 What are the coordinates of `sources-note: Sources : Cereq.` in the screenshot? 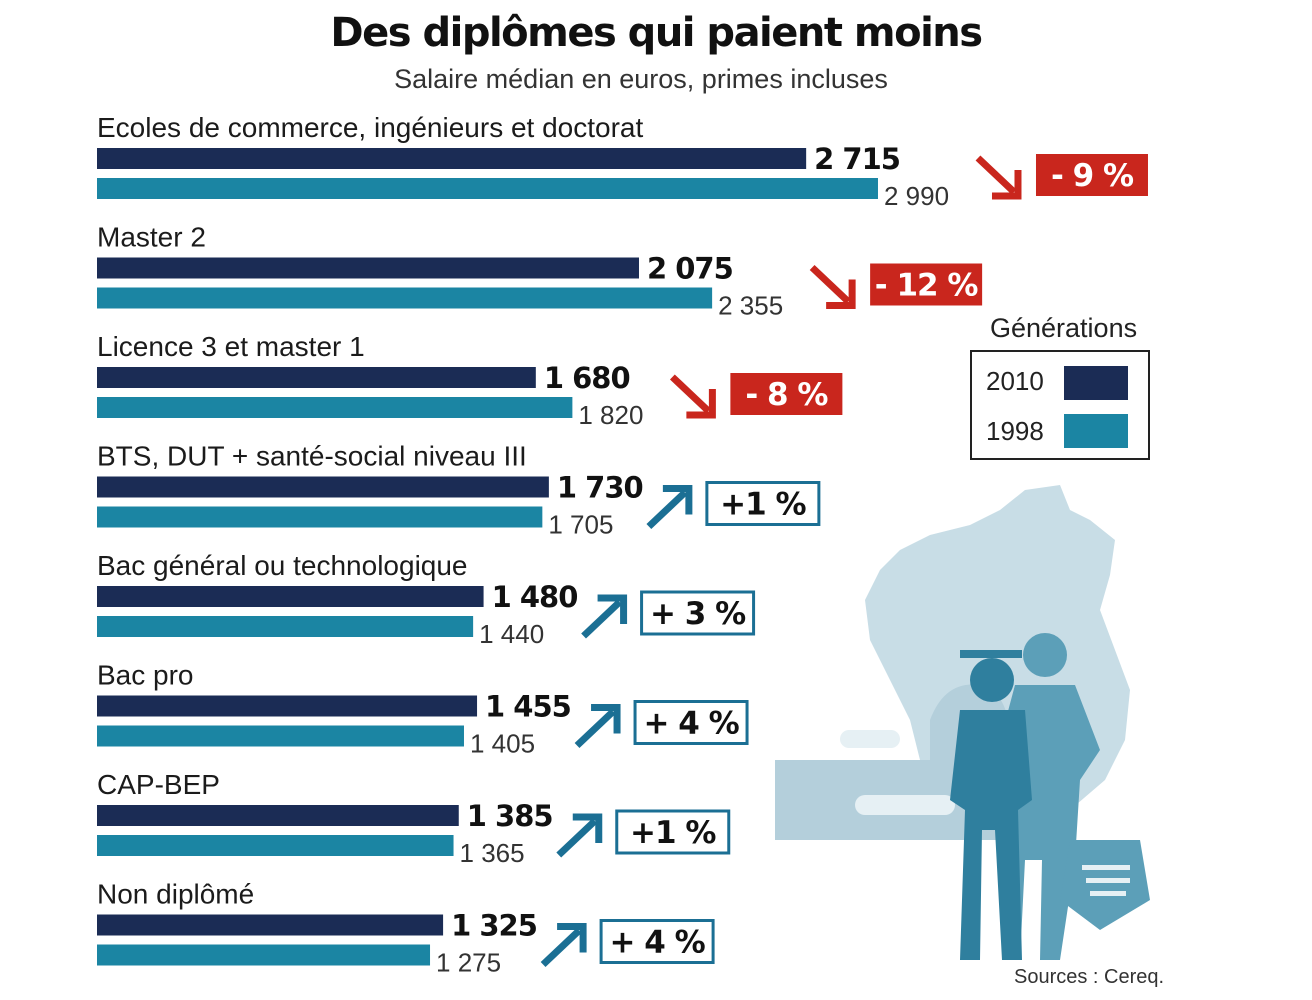 It's located at (1089, 977).